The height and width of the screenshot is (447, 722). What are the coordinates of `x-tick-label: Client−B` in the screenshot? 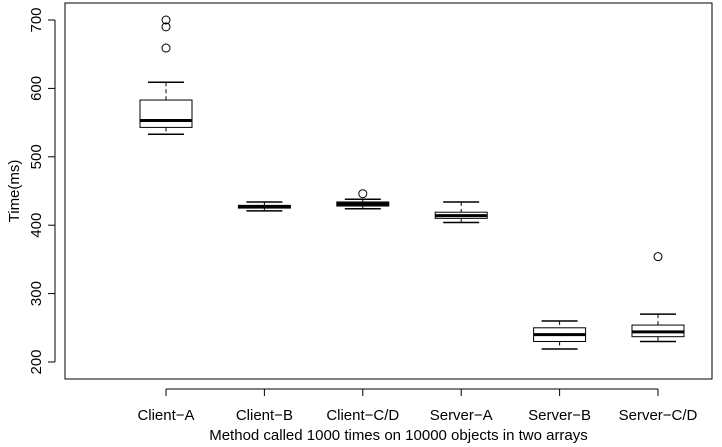 It's located at (264, 415).